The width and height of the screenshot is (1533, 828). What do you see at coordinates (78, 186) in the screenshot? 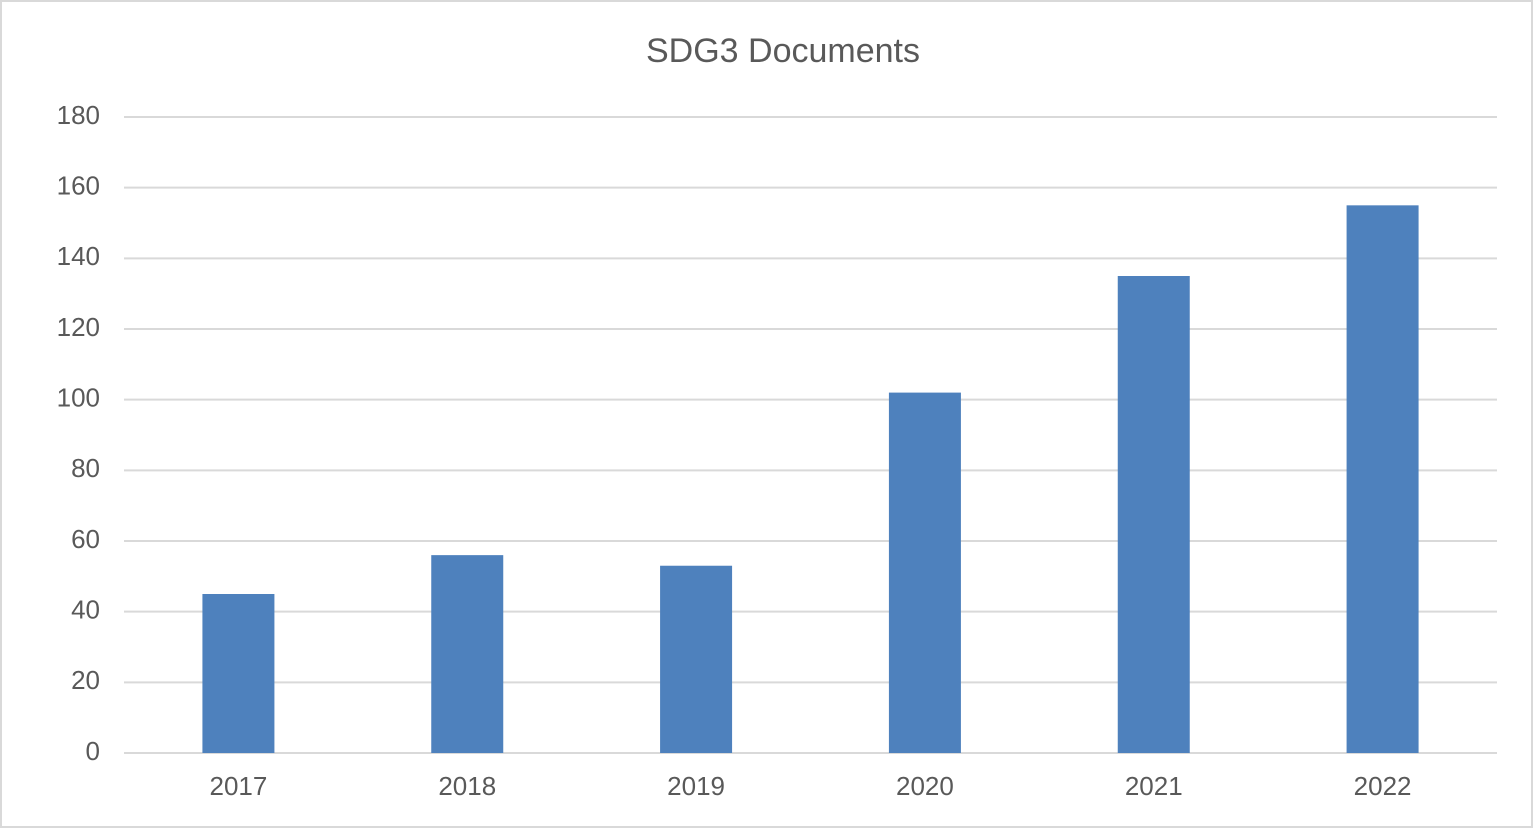
I see `y-tick-label: 160` at bounding box center [78, 186].